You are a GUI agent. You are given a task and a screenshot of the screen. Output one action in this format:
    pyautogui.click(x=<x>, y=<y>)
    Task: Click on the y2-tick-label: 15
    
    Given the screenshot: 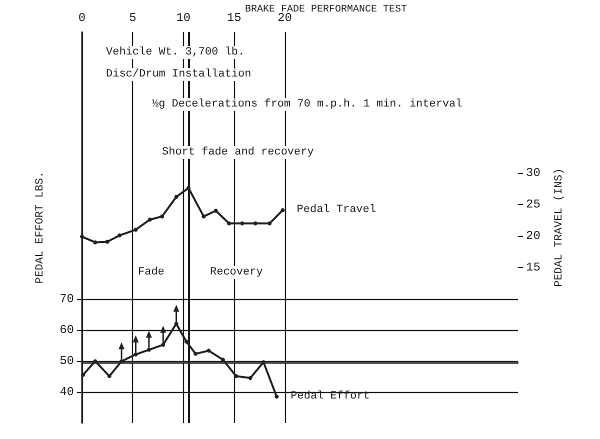 What is the action you would take?
    pyautogui.click(x=533, y=267)
    